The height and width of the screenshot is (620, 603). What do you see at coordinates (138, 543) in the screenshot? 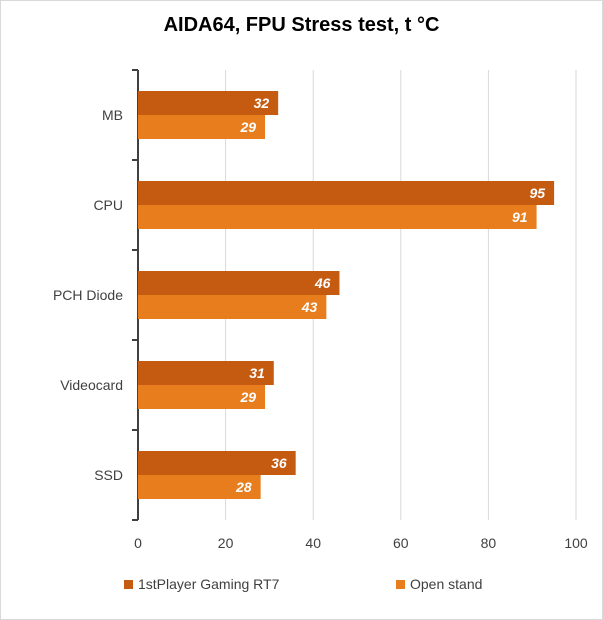
I see `x-tick-label-0: 0` at bounding box center [138, 543].